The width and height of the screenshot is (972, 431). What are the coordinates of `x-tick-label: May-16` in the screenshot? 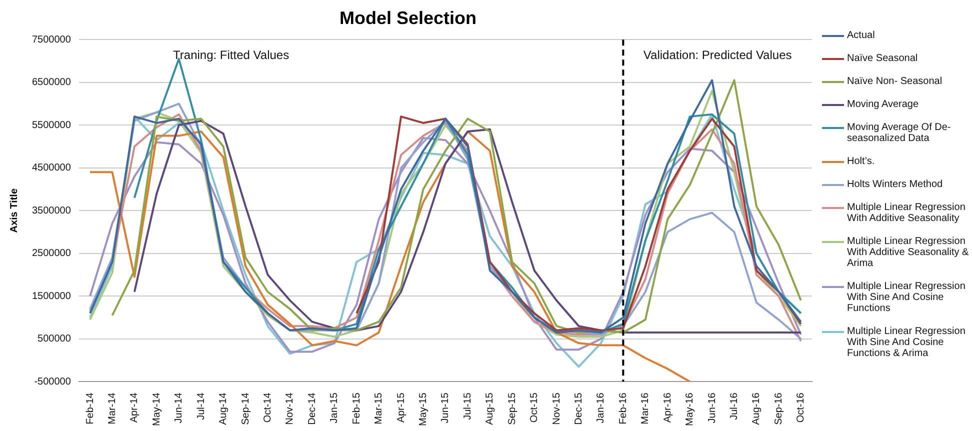 It's located at (690, 409).